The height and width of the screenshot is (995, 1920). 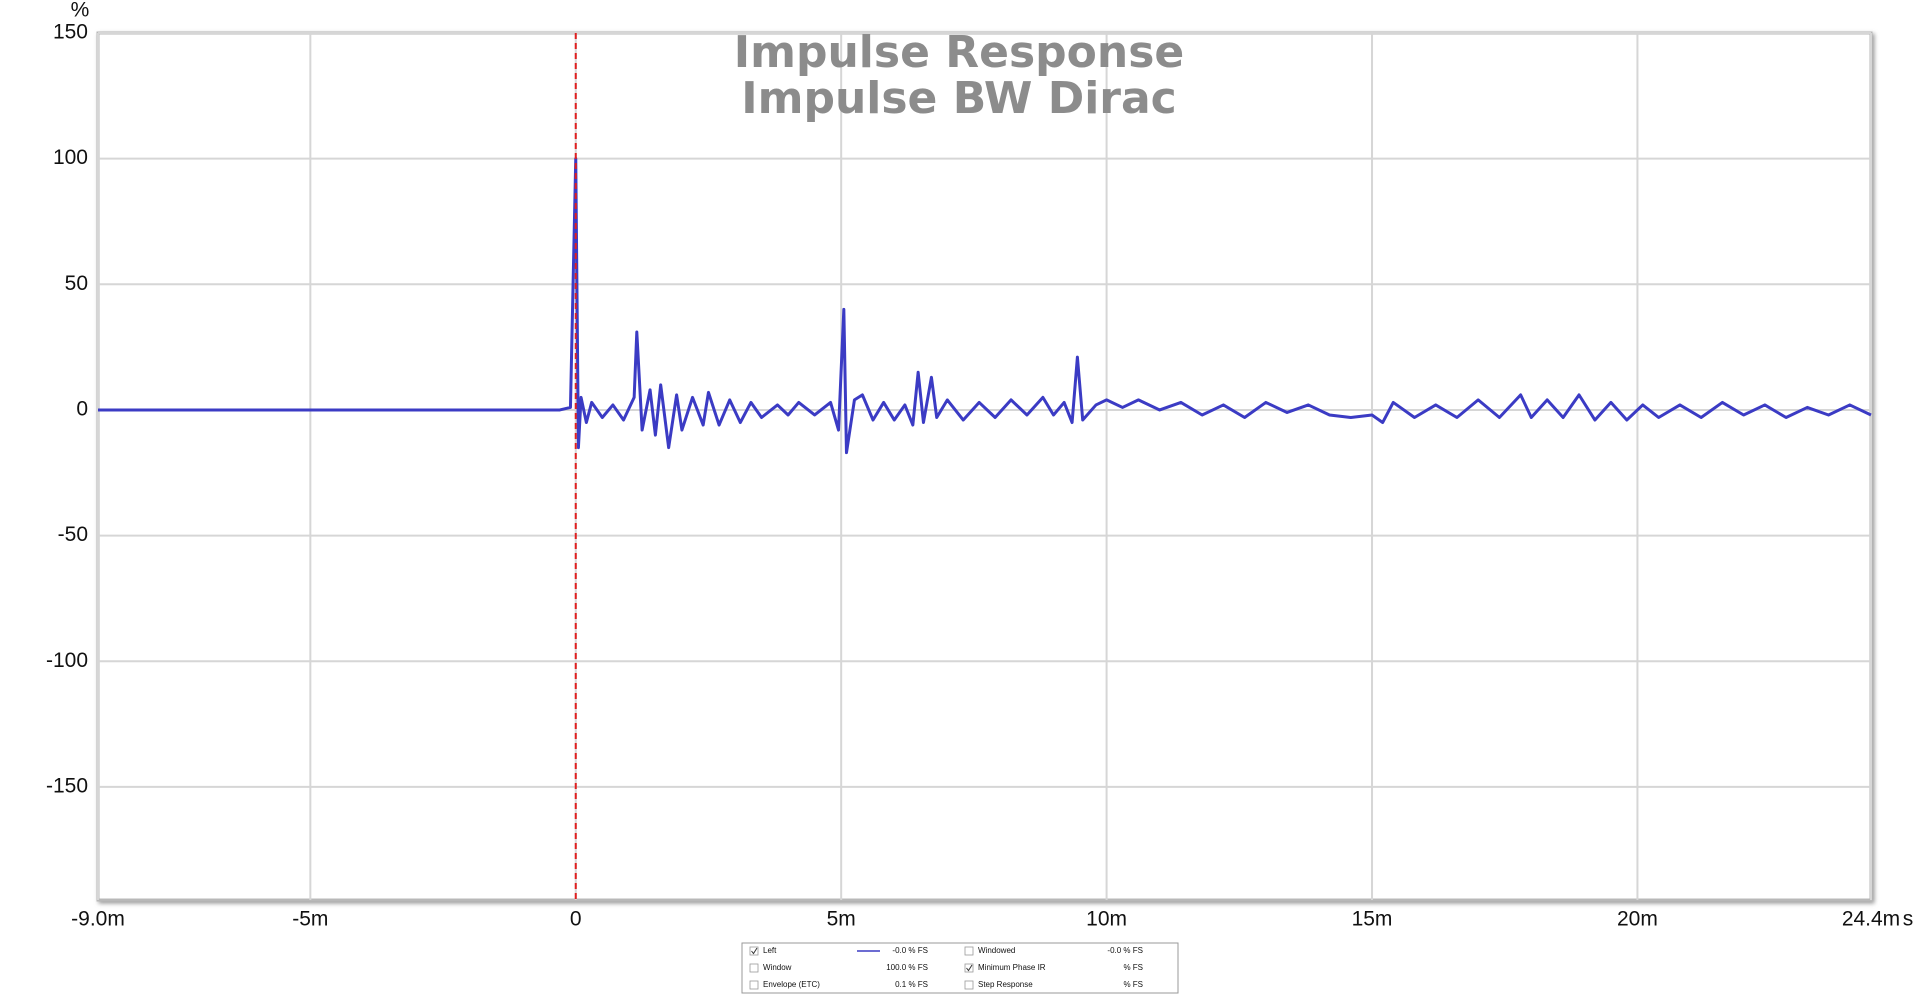 What do you see at coordinates (76, 283) in the screenshot?
I see `y-tick-label: 50` at bounding box center [76, 283].